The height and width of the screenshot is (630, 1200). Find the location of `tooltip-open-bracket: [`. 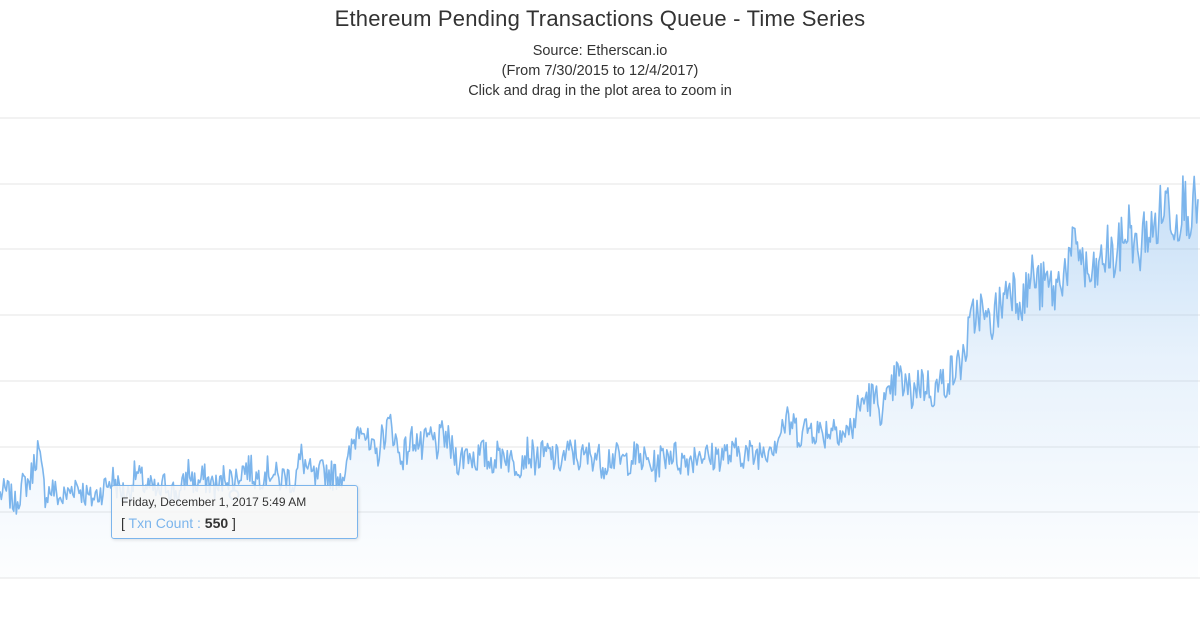

tooltip-open-bracket: [ is located at coordinates (123, 523).